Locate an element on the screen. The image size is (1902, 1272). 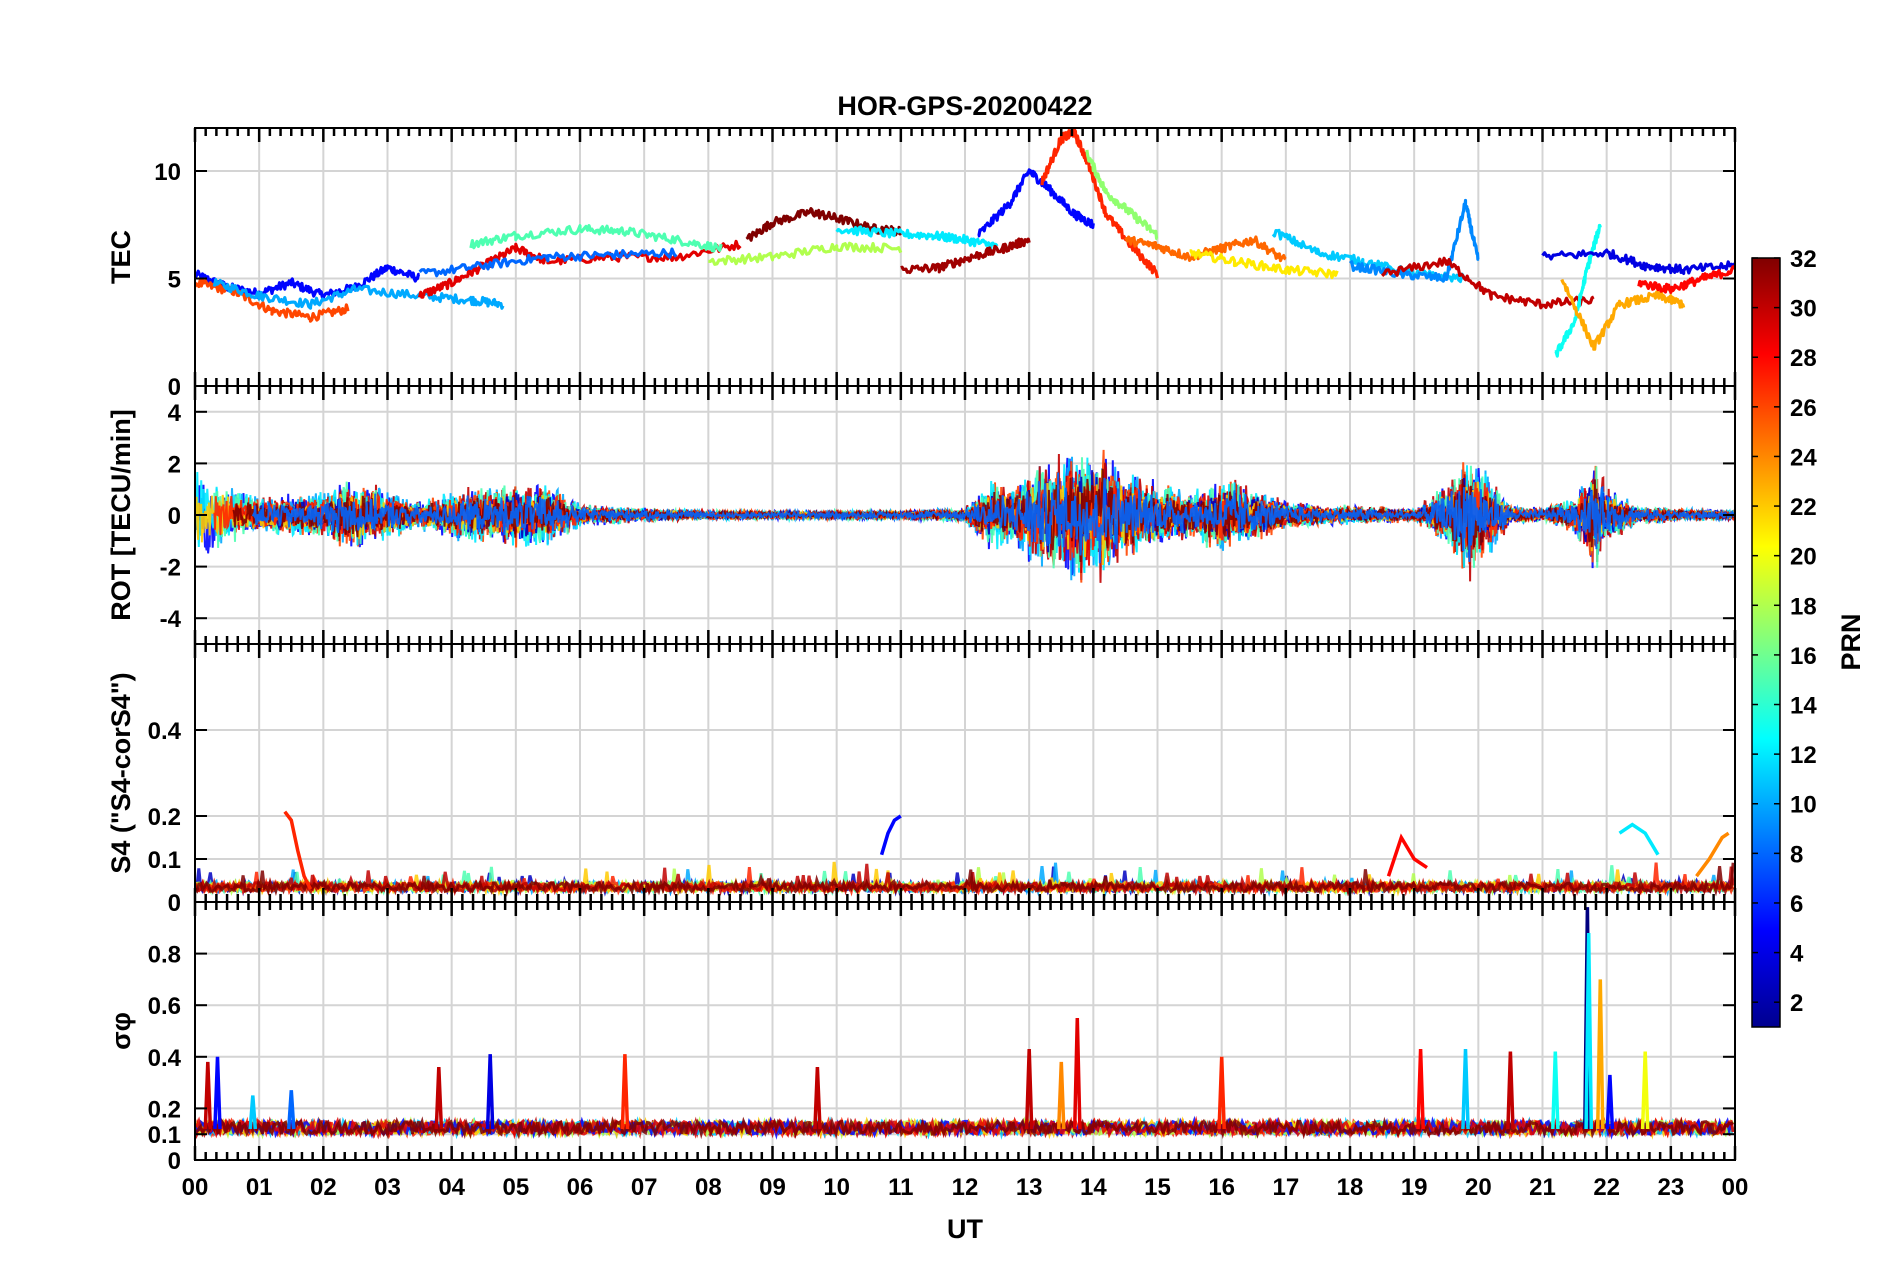
x-tick-label: 22 is located at coordinates (1606, 1187).